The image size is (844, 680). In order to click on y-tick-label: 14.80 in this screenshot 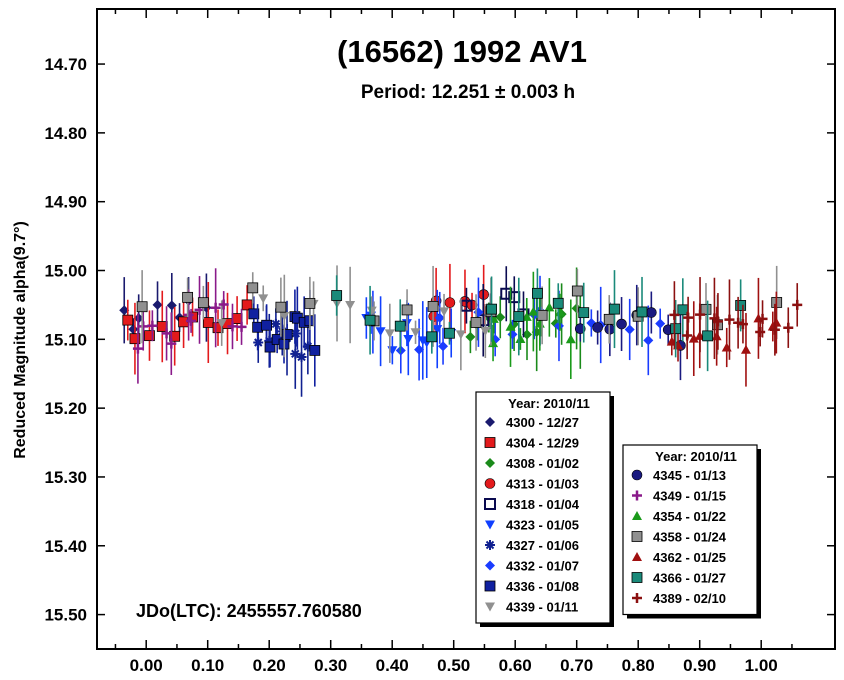, I will do `click(65, 133)`.